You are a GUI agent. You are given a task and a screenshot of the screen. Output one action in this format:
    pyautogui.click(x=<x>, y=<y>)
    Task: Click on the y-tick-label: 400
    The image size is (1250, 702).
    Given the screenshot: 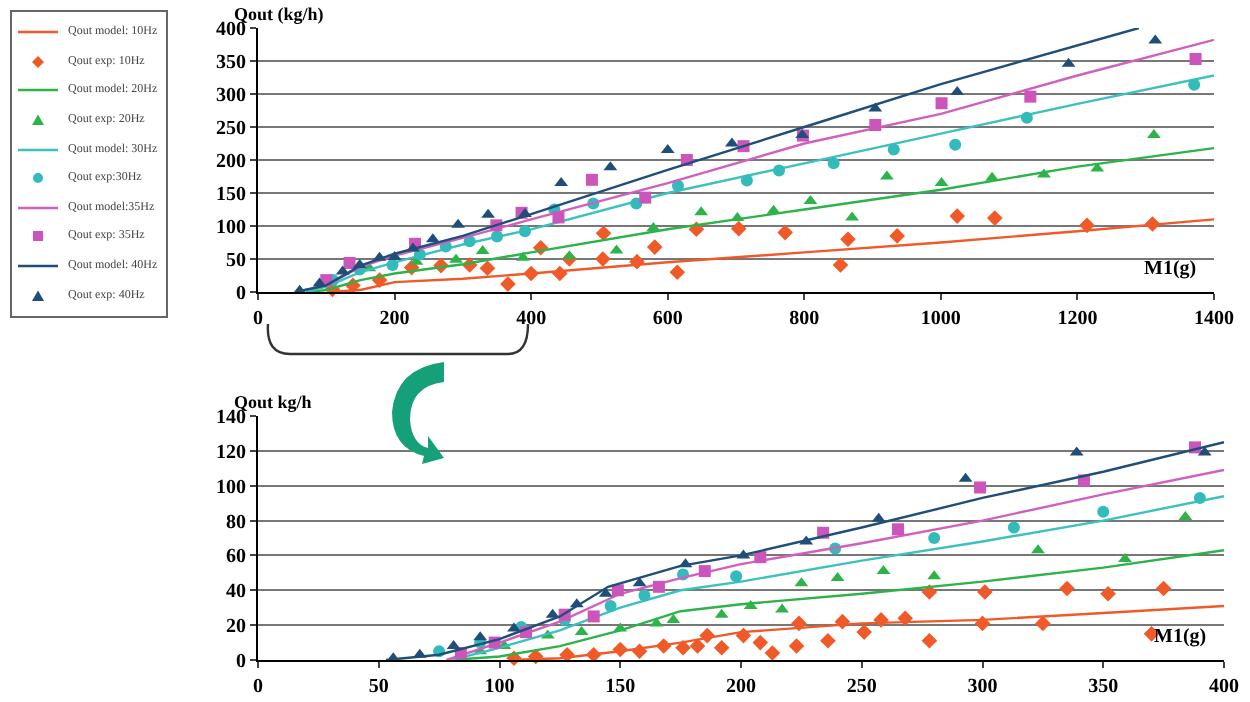 What is the action you would take?
    pyautogui.click(x=231, y=30)
    